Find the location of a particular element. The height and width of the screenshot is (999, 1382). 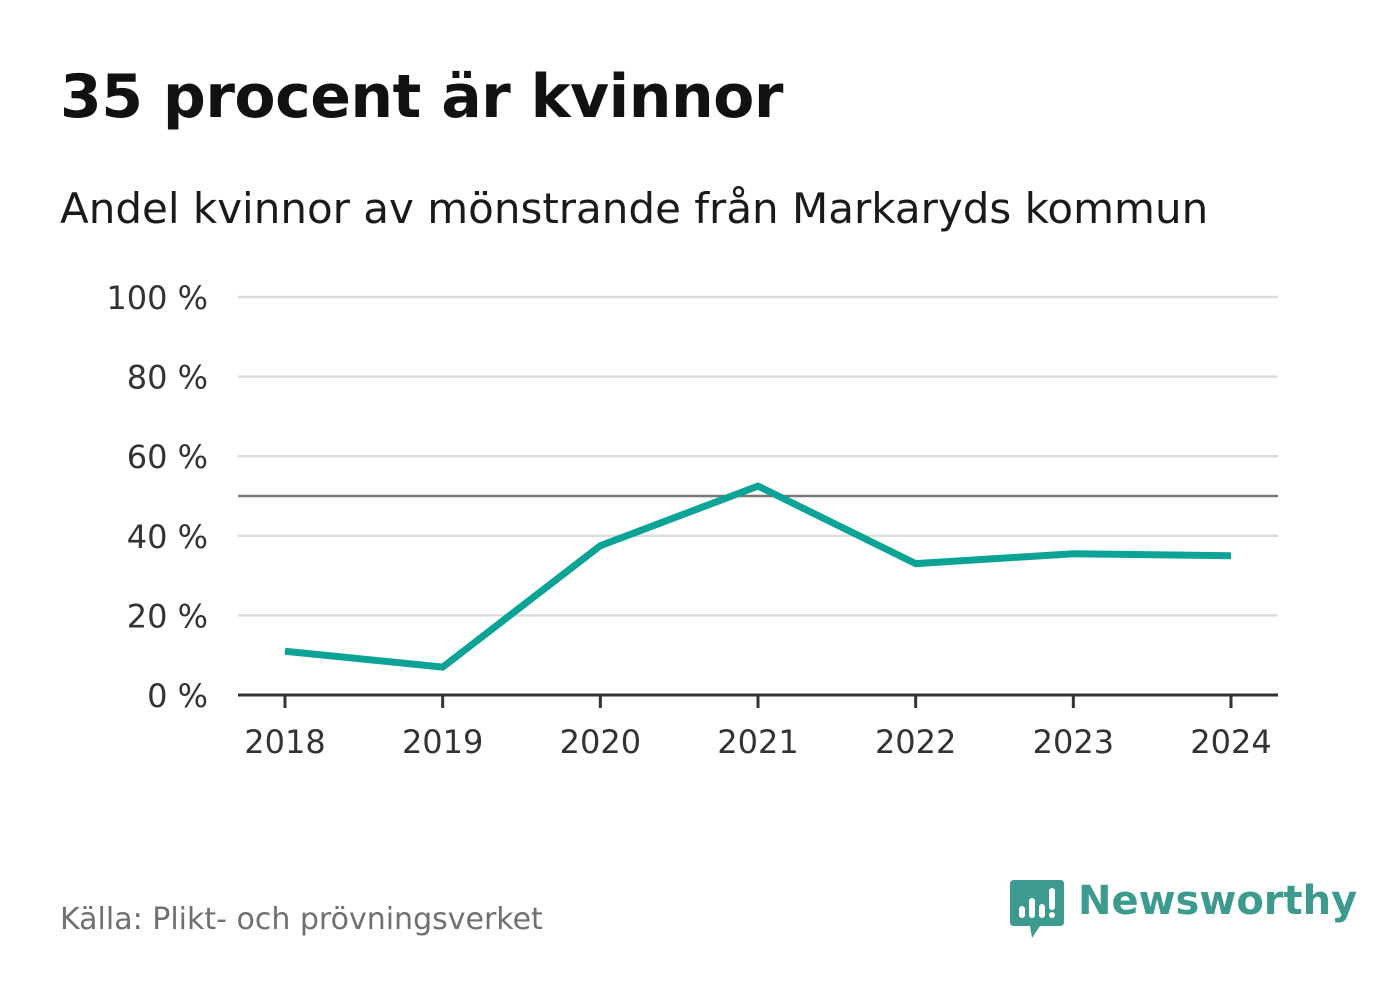

y-tick-label: 20 % is located at coordinates (167, 616).